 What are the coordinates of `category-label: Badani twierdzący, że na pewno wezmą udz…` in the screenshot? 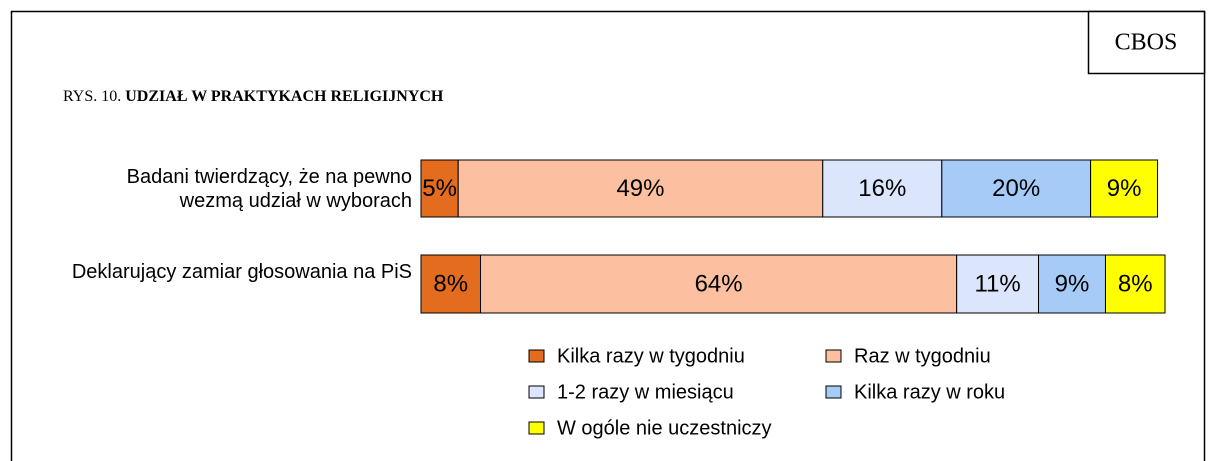 It's located at (269, 188).